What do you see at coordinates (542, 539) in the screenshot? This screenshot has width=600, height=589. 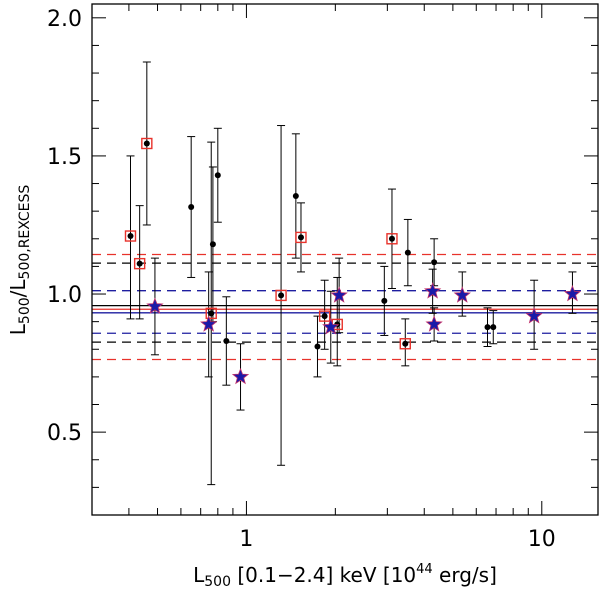 I see `x-tick-label-1: 10` at bounding box center [542, 539].